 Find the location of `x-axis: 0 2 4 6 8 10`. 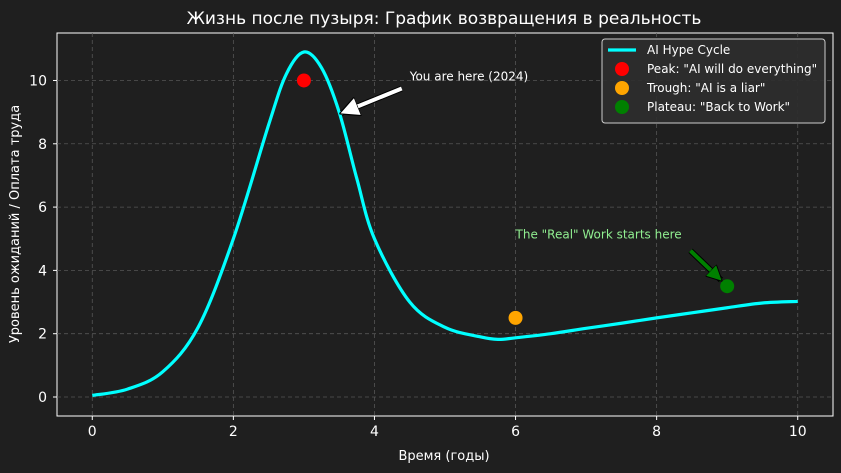

x-axis: 0 2 4 6 8 10 is located at coordinates (447, 428).